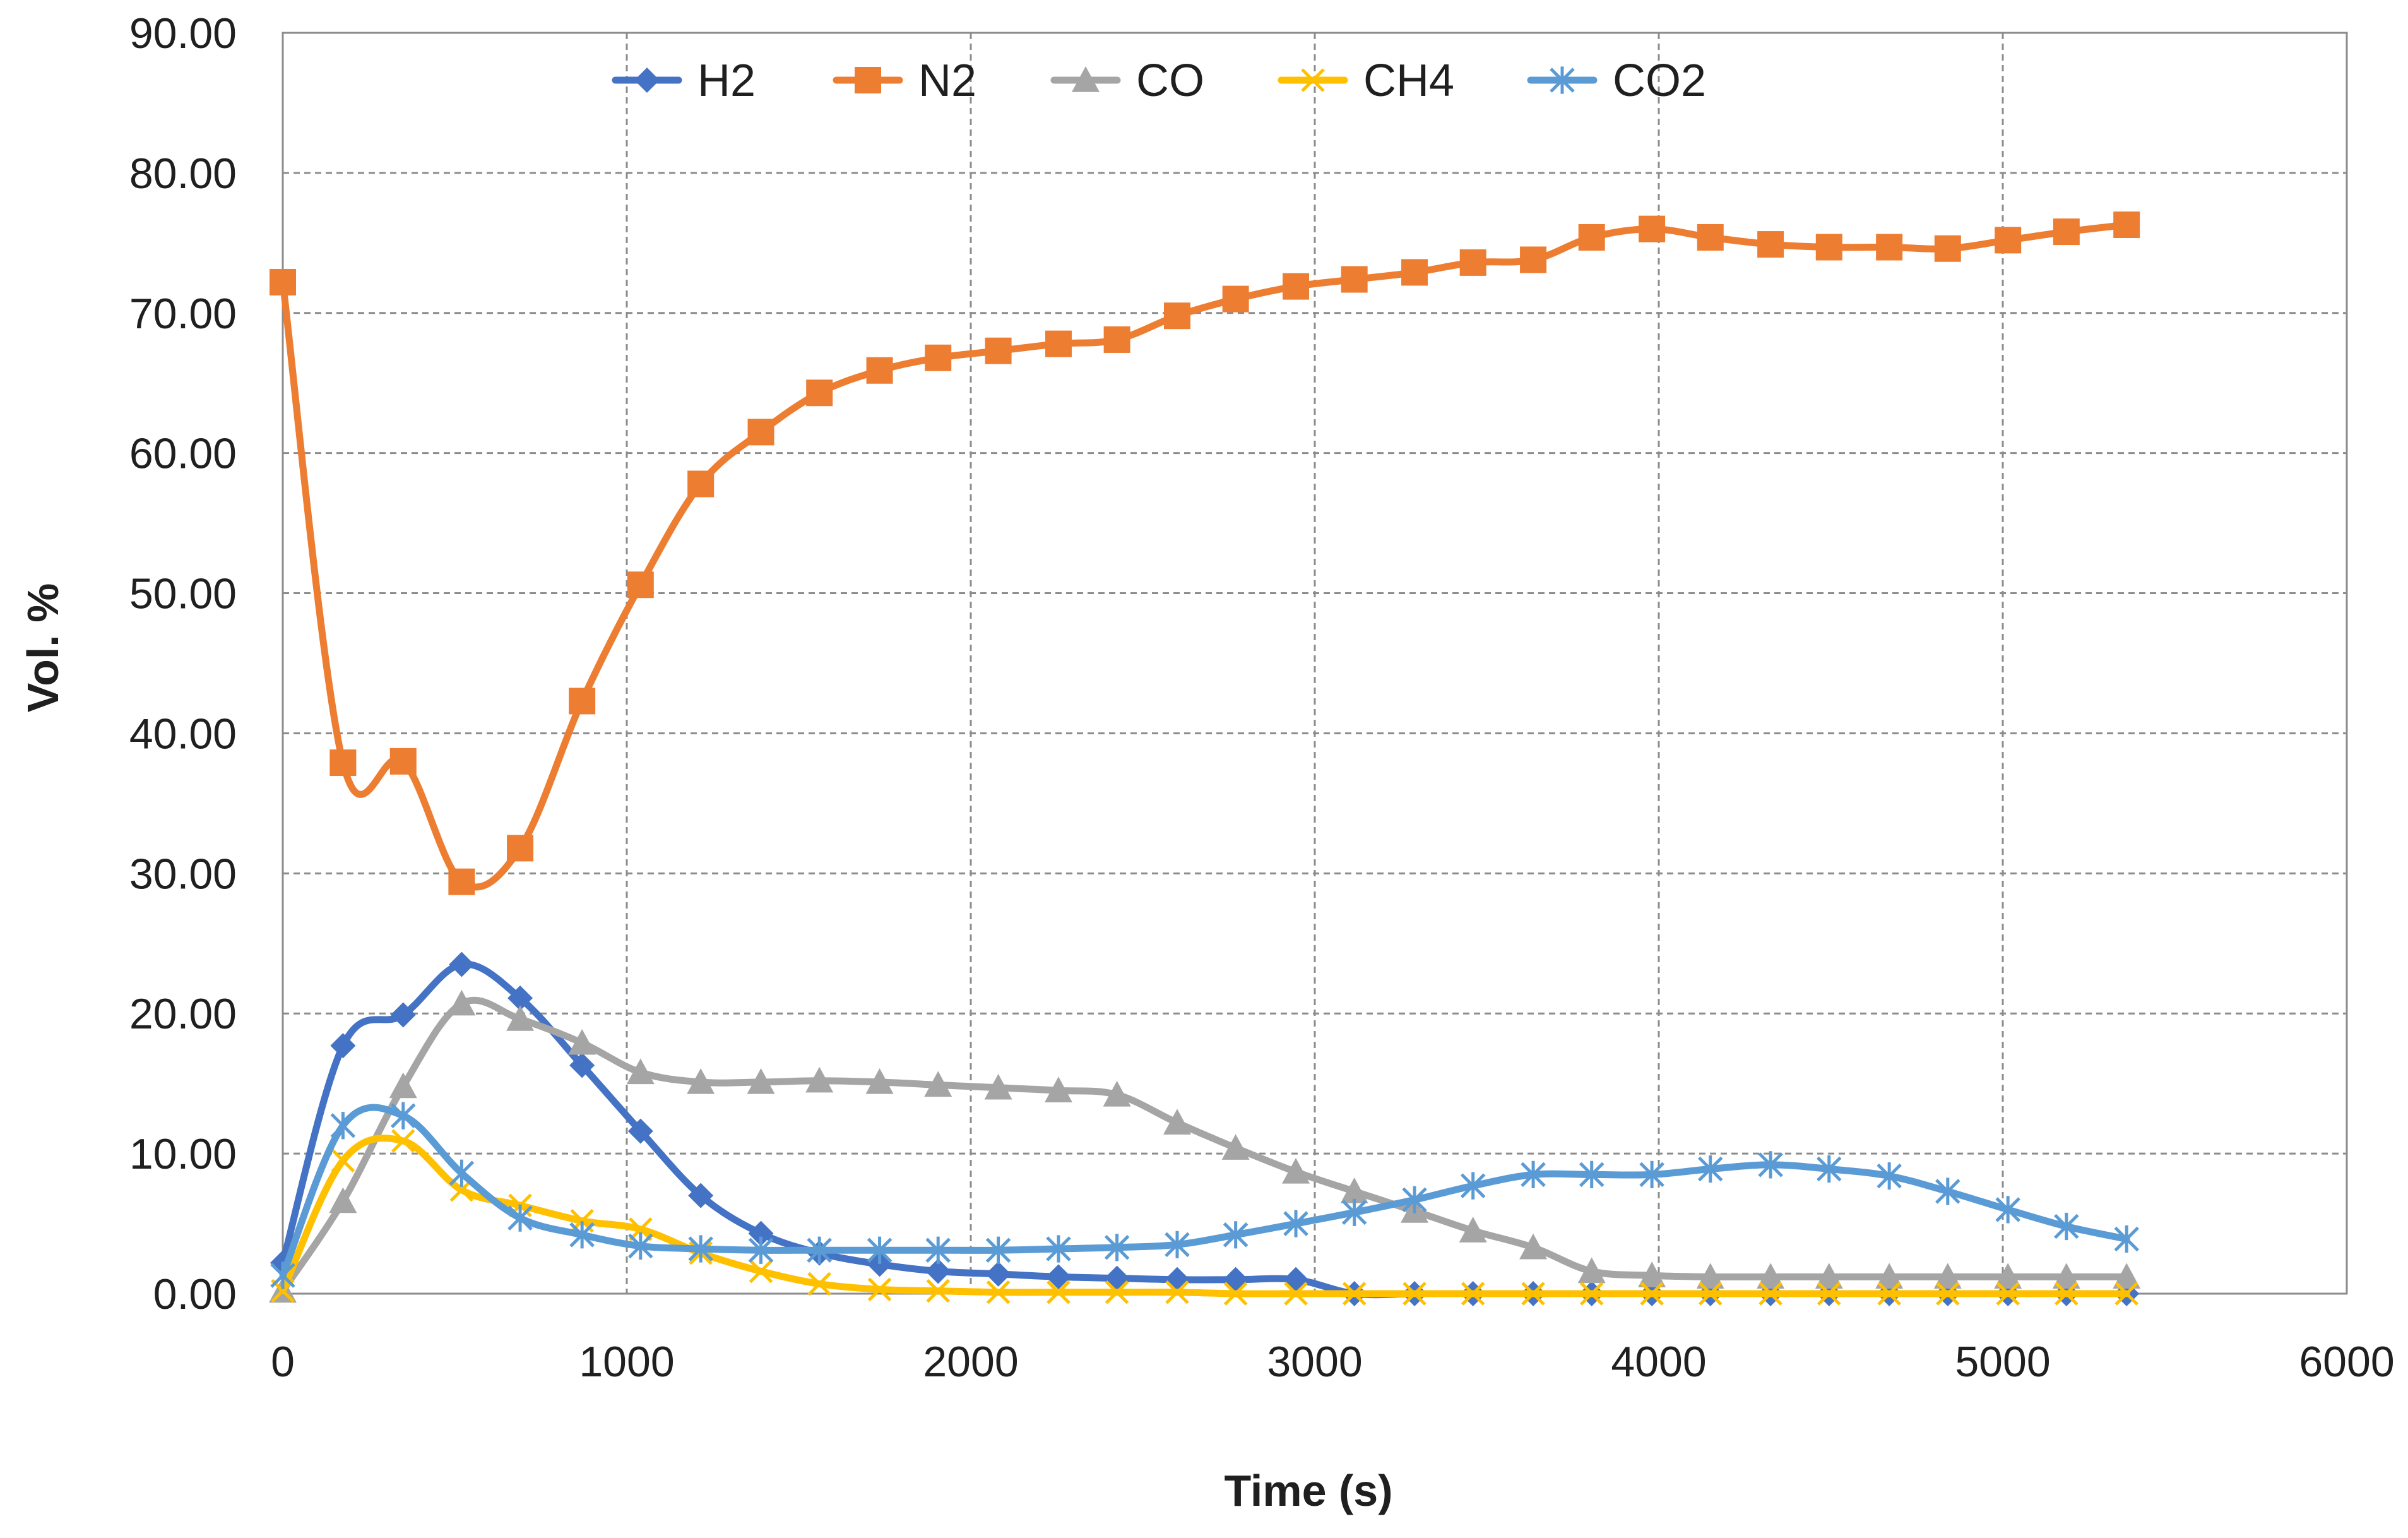  I want to click on legend-label: CO2, so click(1659, 81).